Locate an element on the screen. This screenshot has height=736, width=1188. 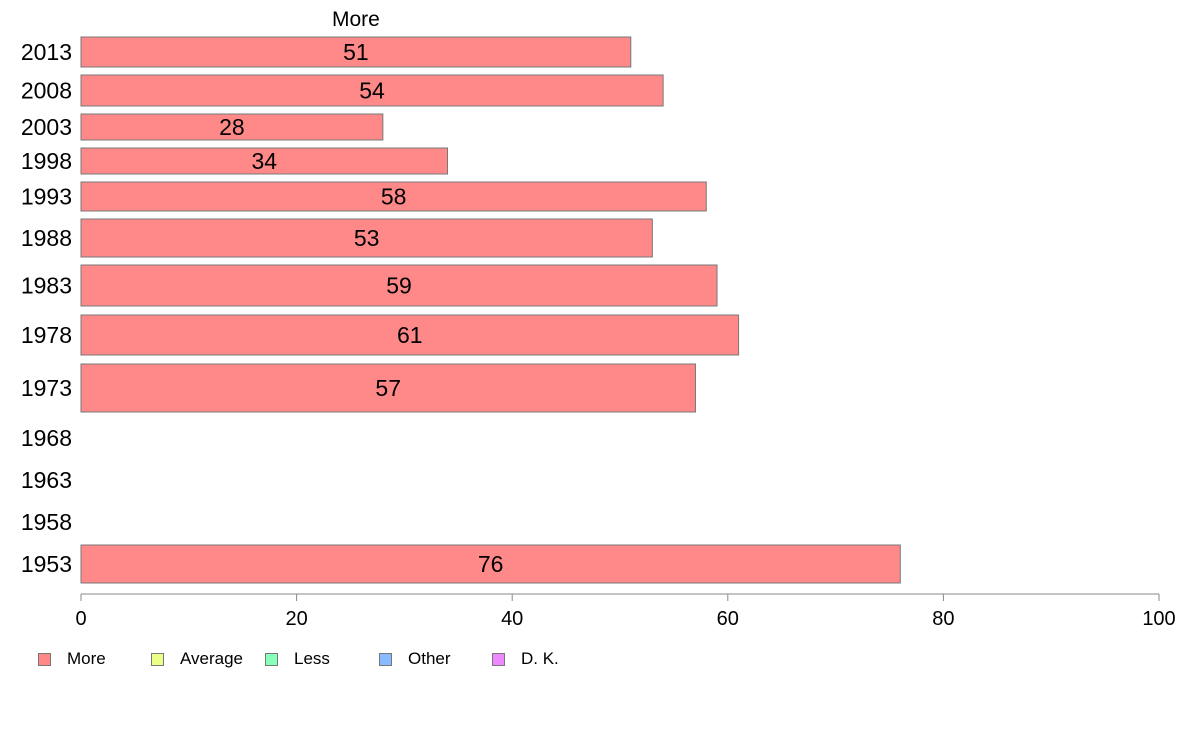
bar-1993 is located at coordinates (393, 196).